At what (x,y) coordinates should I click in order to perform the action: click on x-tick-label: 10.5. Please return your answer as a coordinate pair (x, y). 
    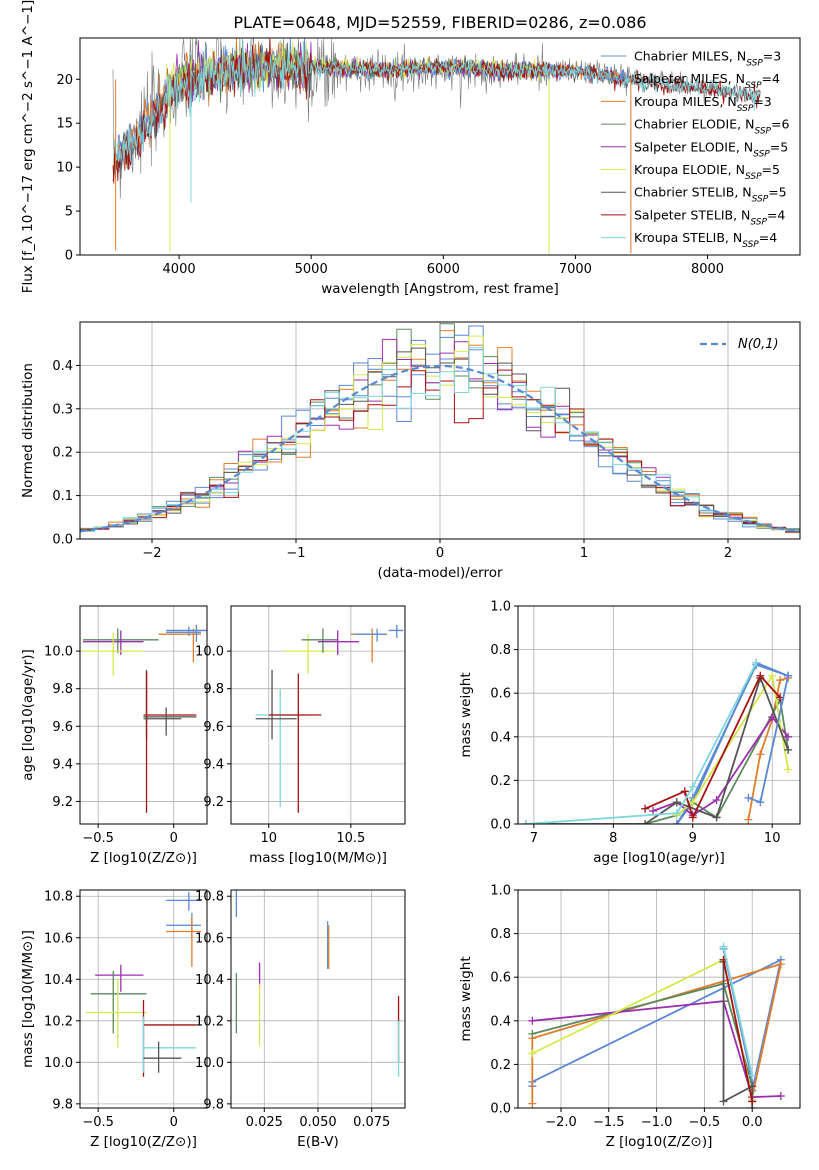
    Looking at the image, I should click on (350, 838).